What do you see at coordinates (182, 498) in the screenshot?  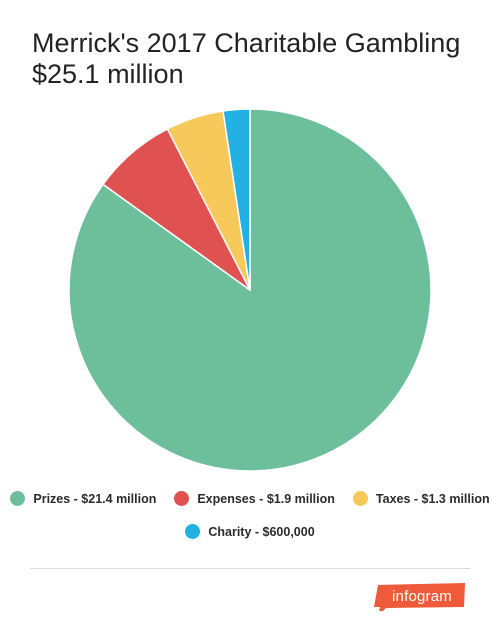 I see `legend-swatch-expenses` at bounding box center [182, 498].